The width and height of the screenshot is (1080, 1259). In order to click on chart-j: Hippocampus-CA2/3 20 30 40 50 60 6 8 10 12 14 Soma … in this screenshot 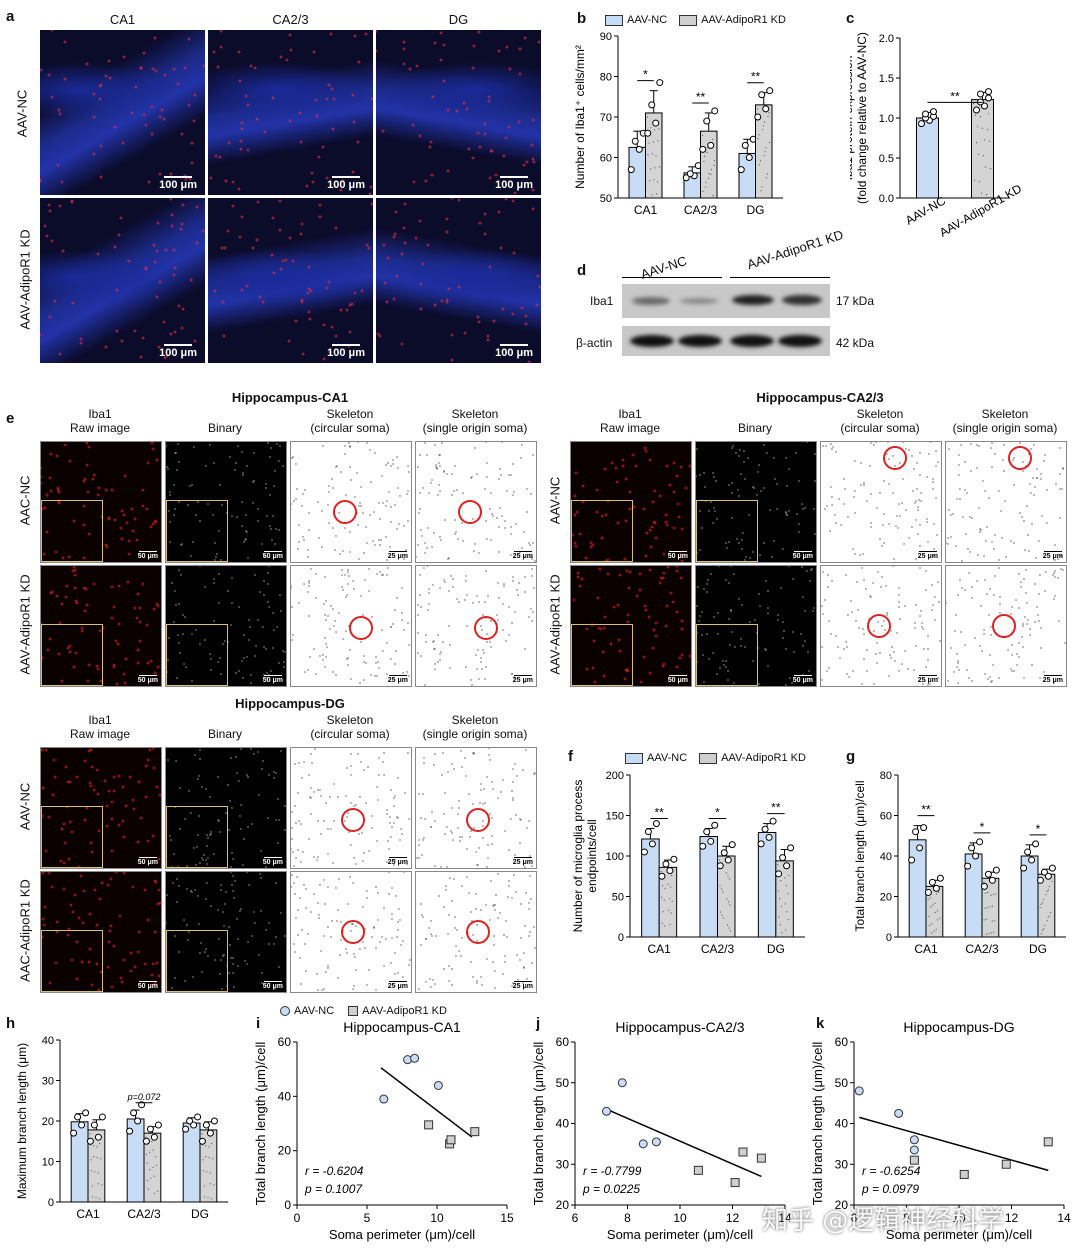, I will do `click(662, 1130)`.